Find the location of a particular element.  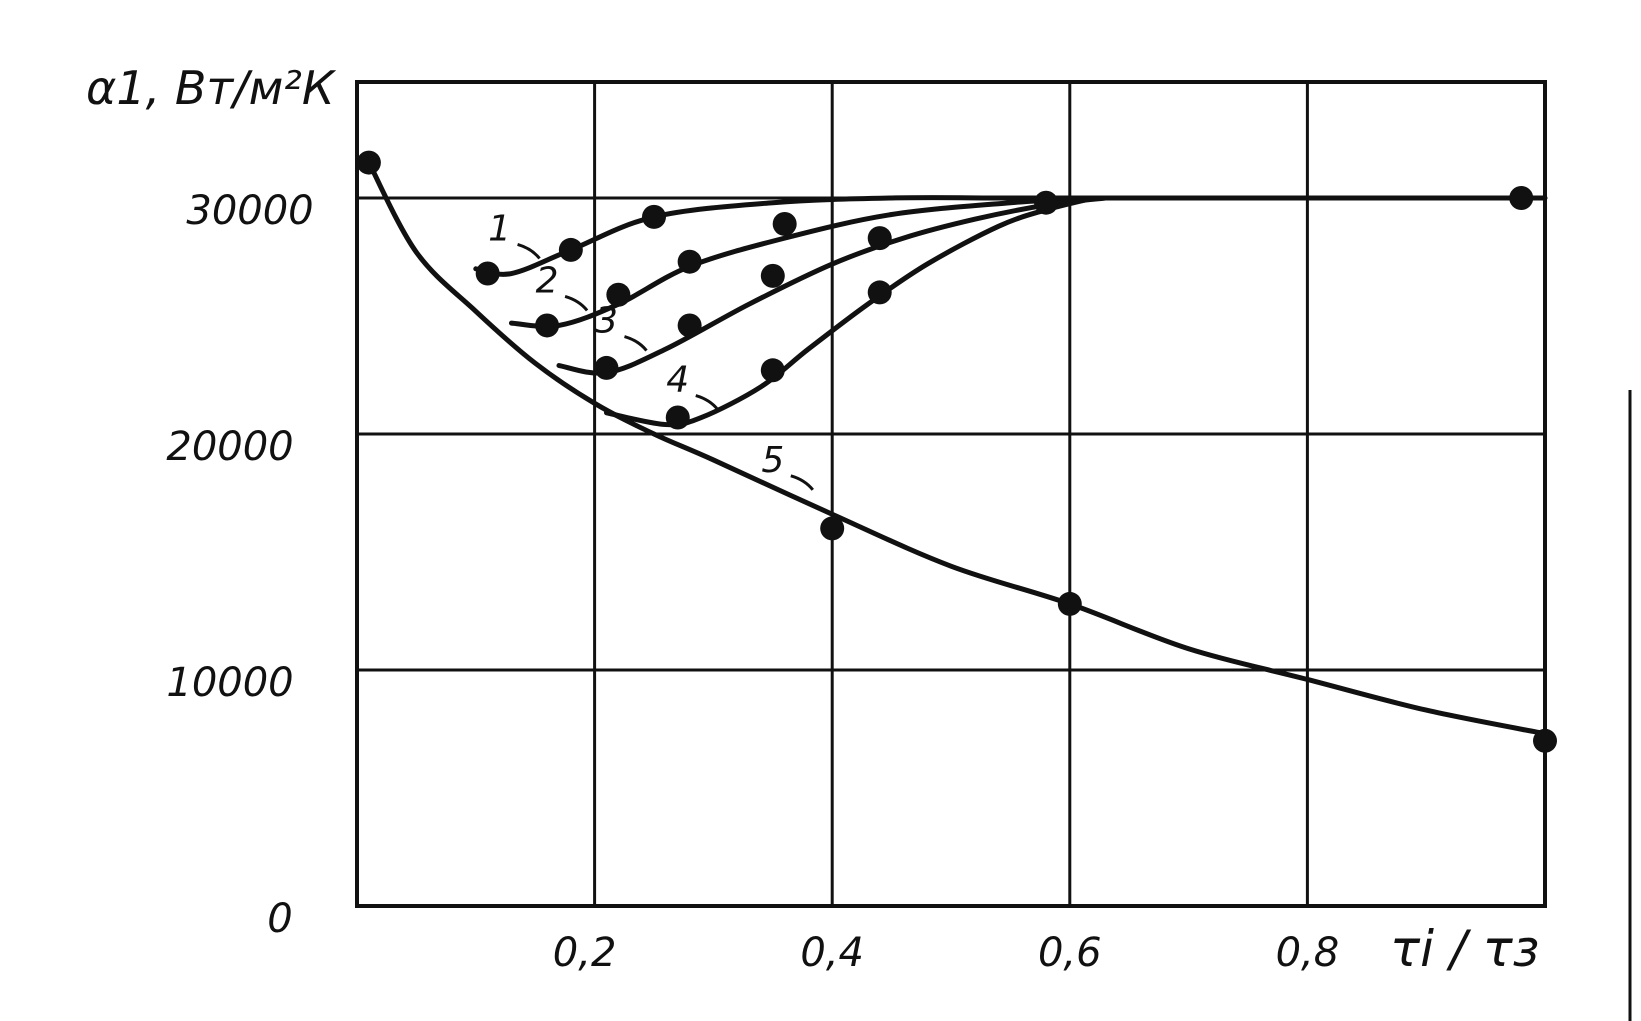

x-tick-label: 0,4 is located at coordinates (832, 953).